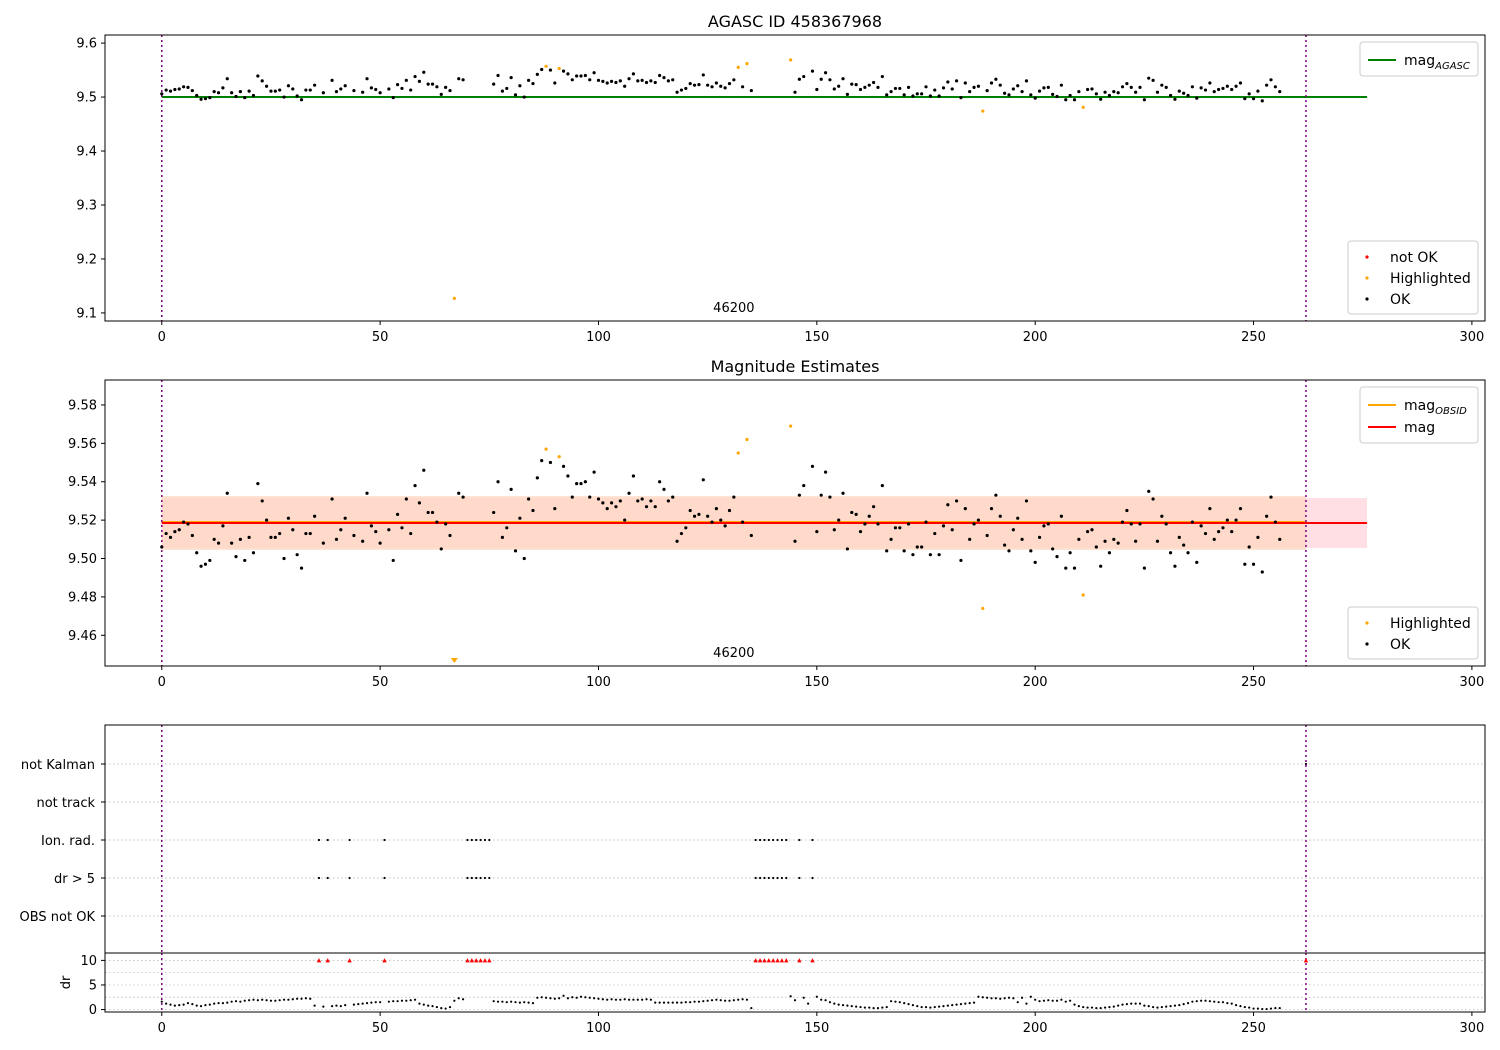 The width and height of the screenshot is (1500, 1050). Describe the element at coordinates (86, 205) in the screenshot. I see `y-tick-label: 9.3` at that location.